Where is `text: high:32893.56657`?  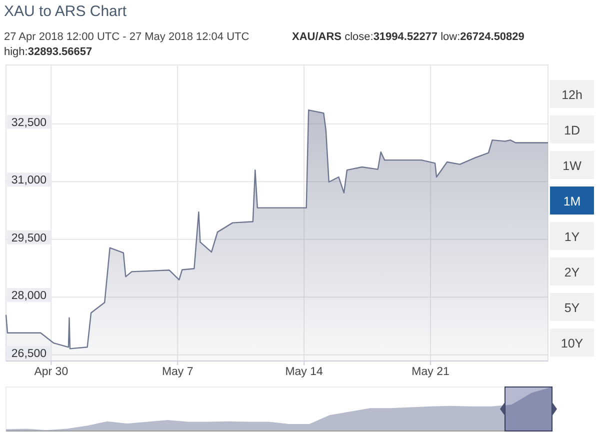
text: high:32893.56657 is located at coordinates (48, 52).